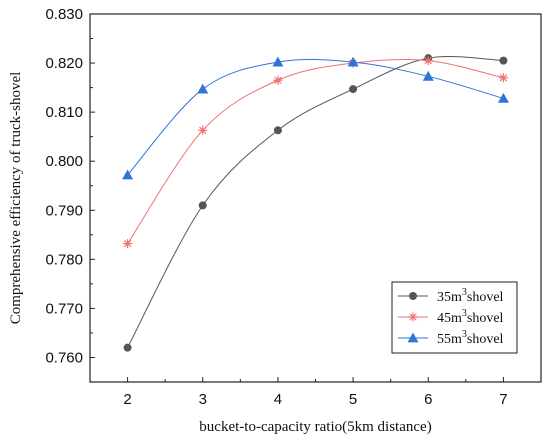 The image size is (550, 441). What do you see at coordinates (127, 399) in the screenshot?
I see `x-tick-label: 2` at bounding box center [127, 399].